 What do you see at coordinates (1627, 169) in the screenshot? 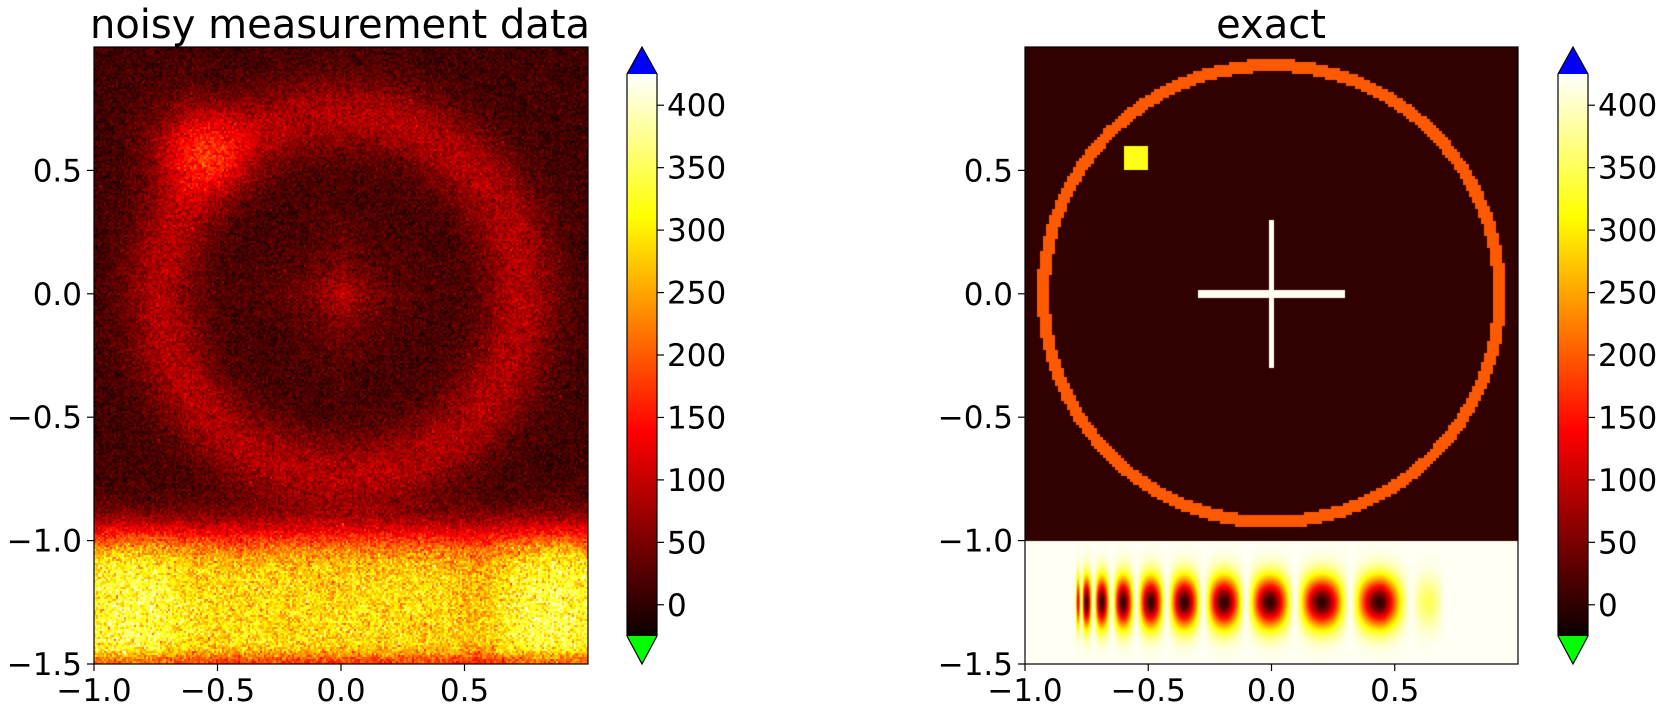
I see `right-colorbar-tick-label: 350` at bounding box center [1627, 169].